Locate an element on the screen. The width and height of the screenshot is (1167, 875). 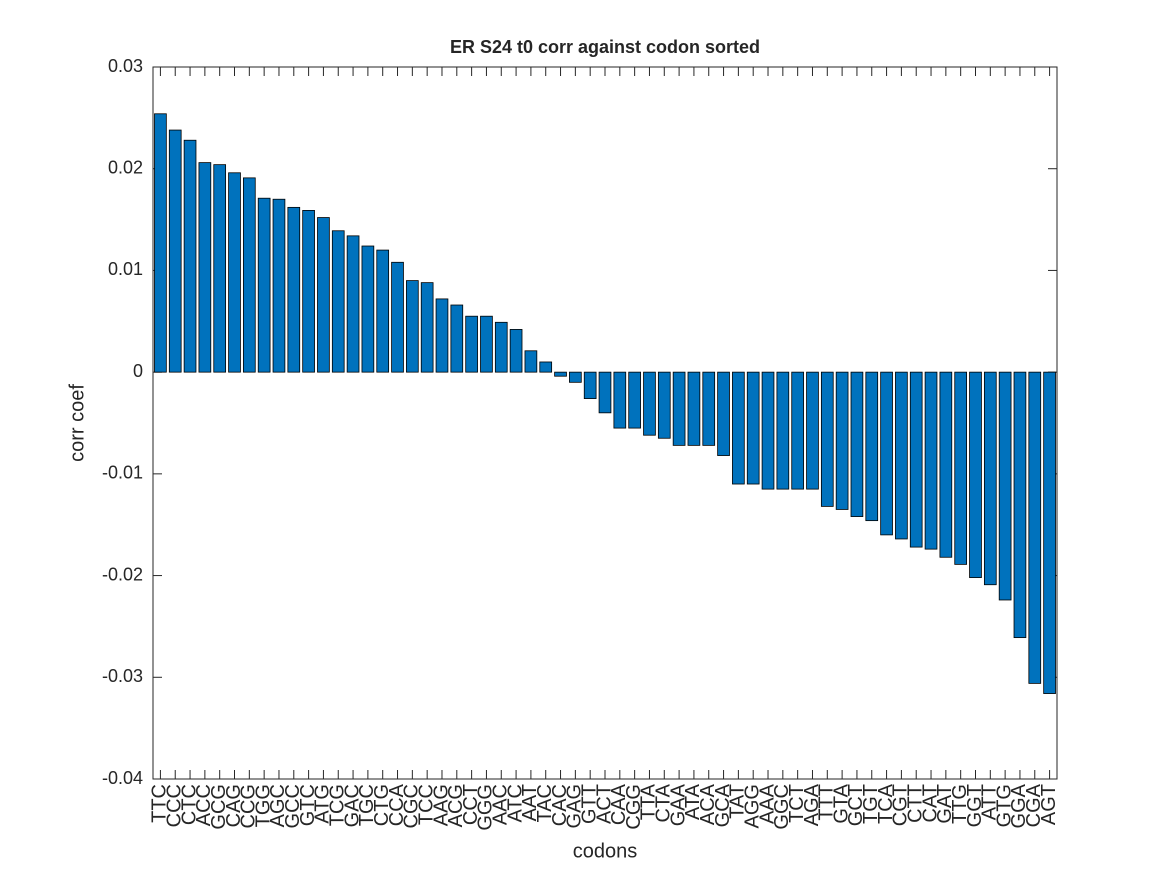
x-tick-label: TTA is located at coordinates (649, 801).